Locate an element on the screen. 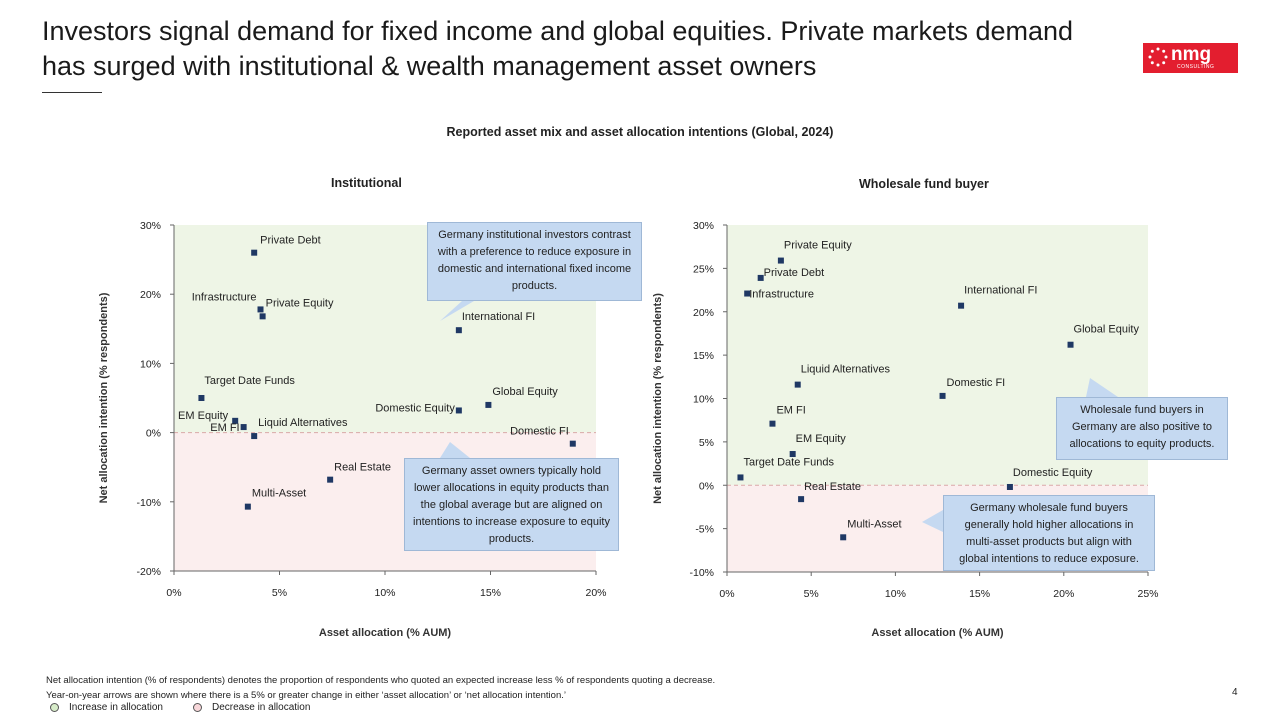 The height and width of the screenshot is (720, 1280). logo-subtext: CONSULTING is located at coordinates (1196, 67).